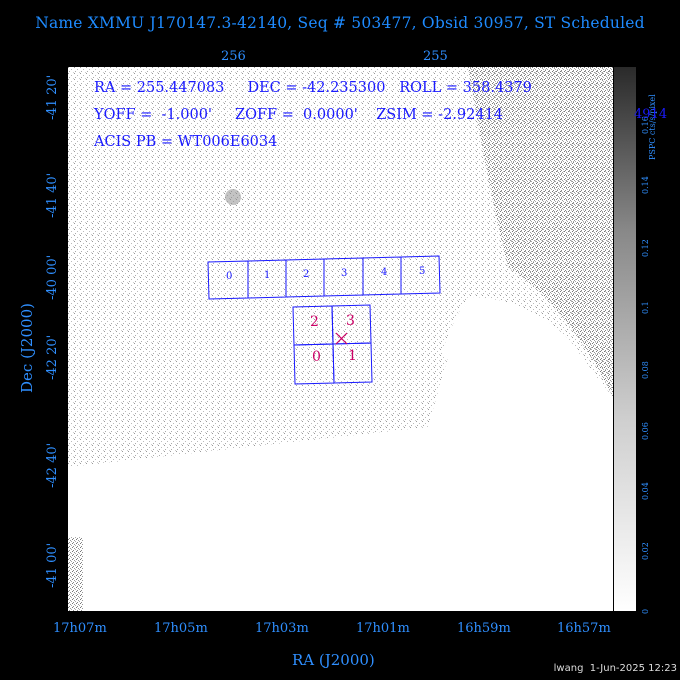 This screenshot has height=680, width=680. What do you see at coordinates (615, 668) in the screenshot?
I see `footer-timestamp: lwang 1-Jun-2025 12:23` at bounding box center [615, 668].